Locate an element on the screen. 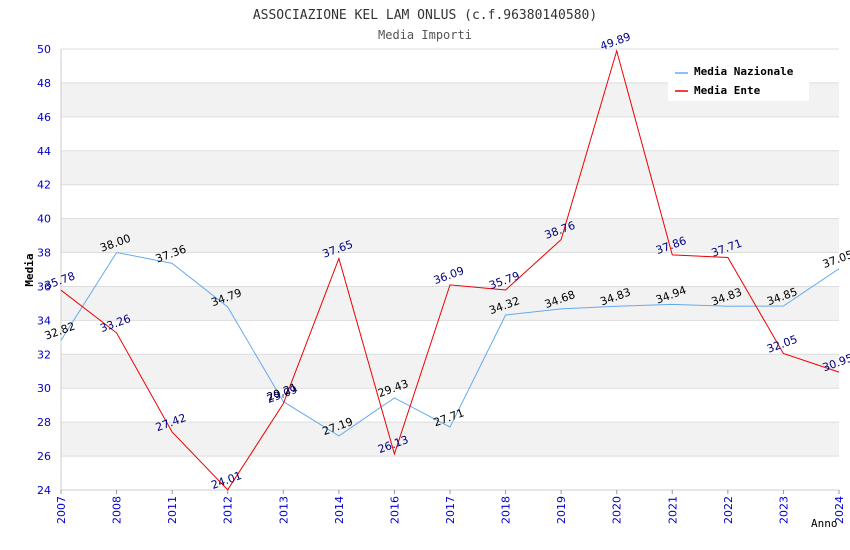 This screenshot has height=550, width=850. legend: Media Nazionale Media Ente is located at coordinates (738, 80).